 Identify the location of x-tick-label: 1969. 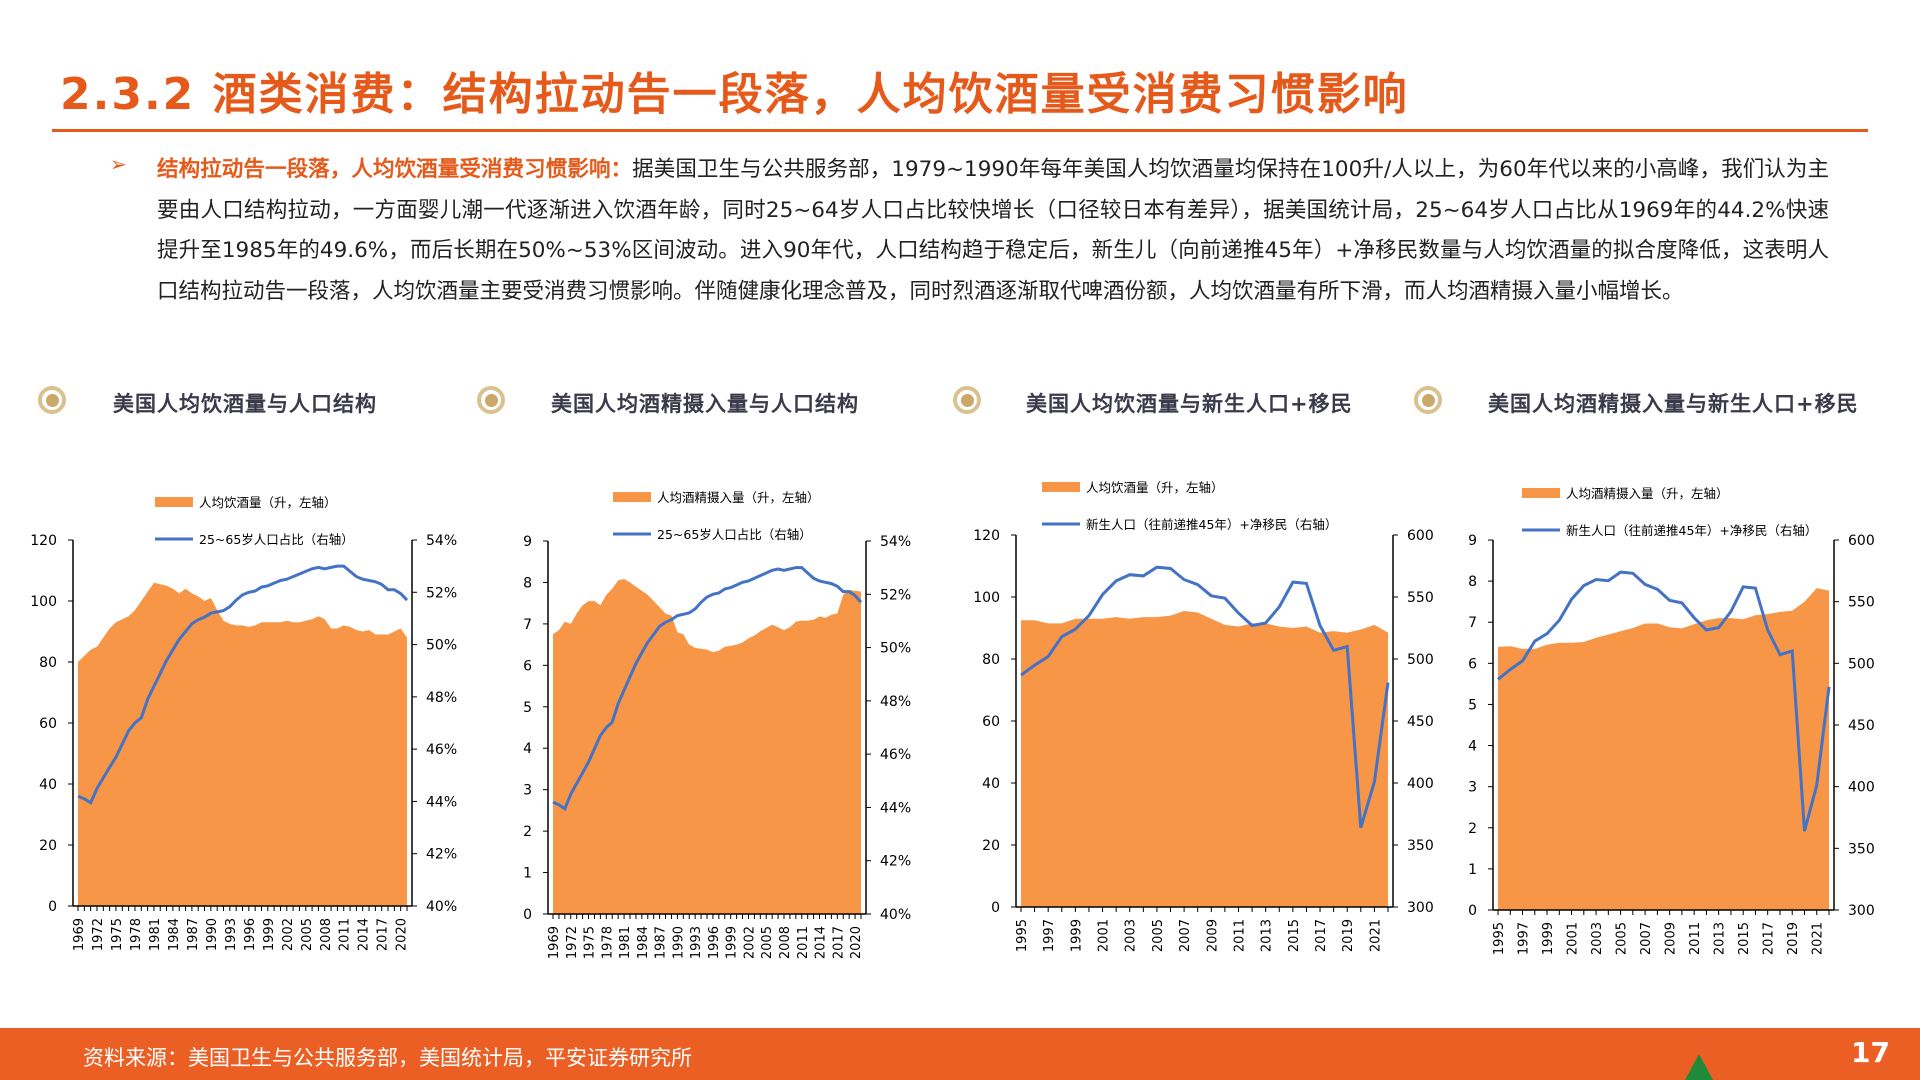
(554, 942).